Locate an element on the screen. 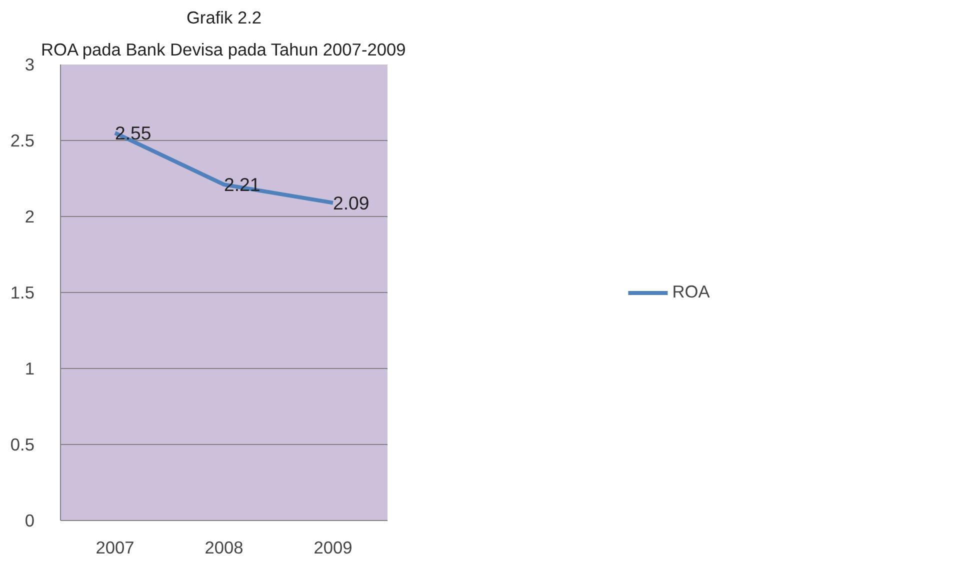 This screenshot has height=577, width=959. x-tick-label: 2008 is located at coordinates (224, 548).